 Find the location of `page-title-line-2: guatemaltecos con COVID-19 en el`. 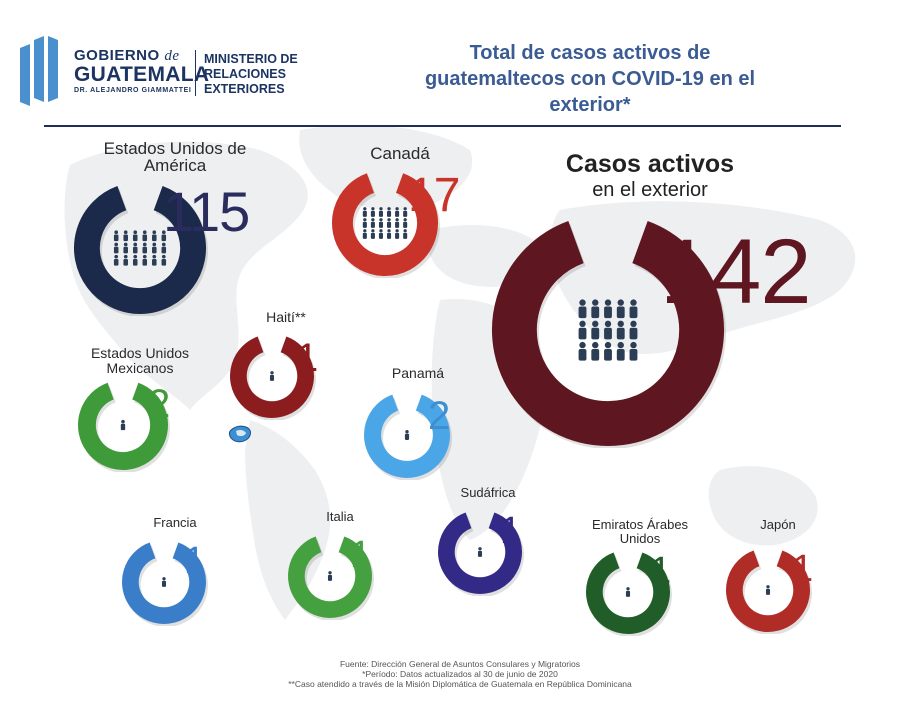

page-title-line-2: guatemaltecos con COVID-19 en el is located at coordinates (590, 79).